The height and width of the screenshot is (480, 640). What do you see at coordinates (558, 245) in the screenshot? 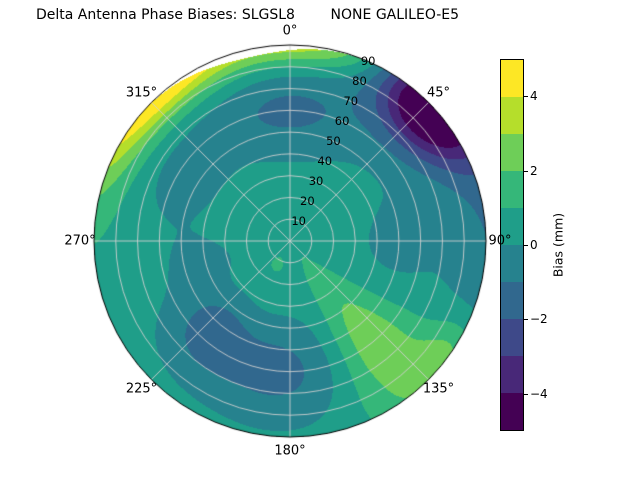
I see `colorbar-axis-label: Bias (mm)` at bounding box center [558, 245].